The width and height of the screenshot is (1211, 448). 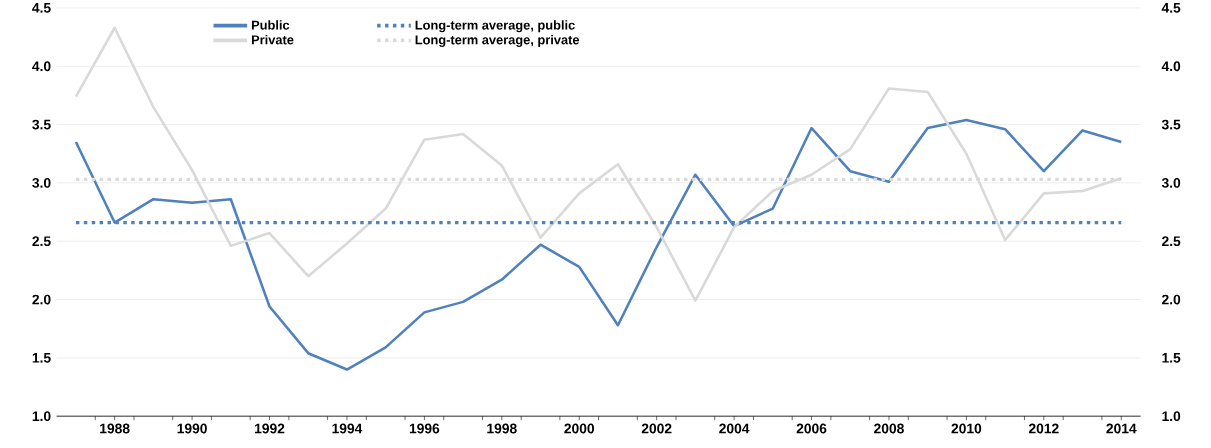 What do you see at coordinates (579, 428) in the screenshot?
I see `x-tick-label: 2000` at bounding box center [579, 428].